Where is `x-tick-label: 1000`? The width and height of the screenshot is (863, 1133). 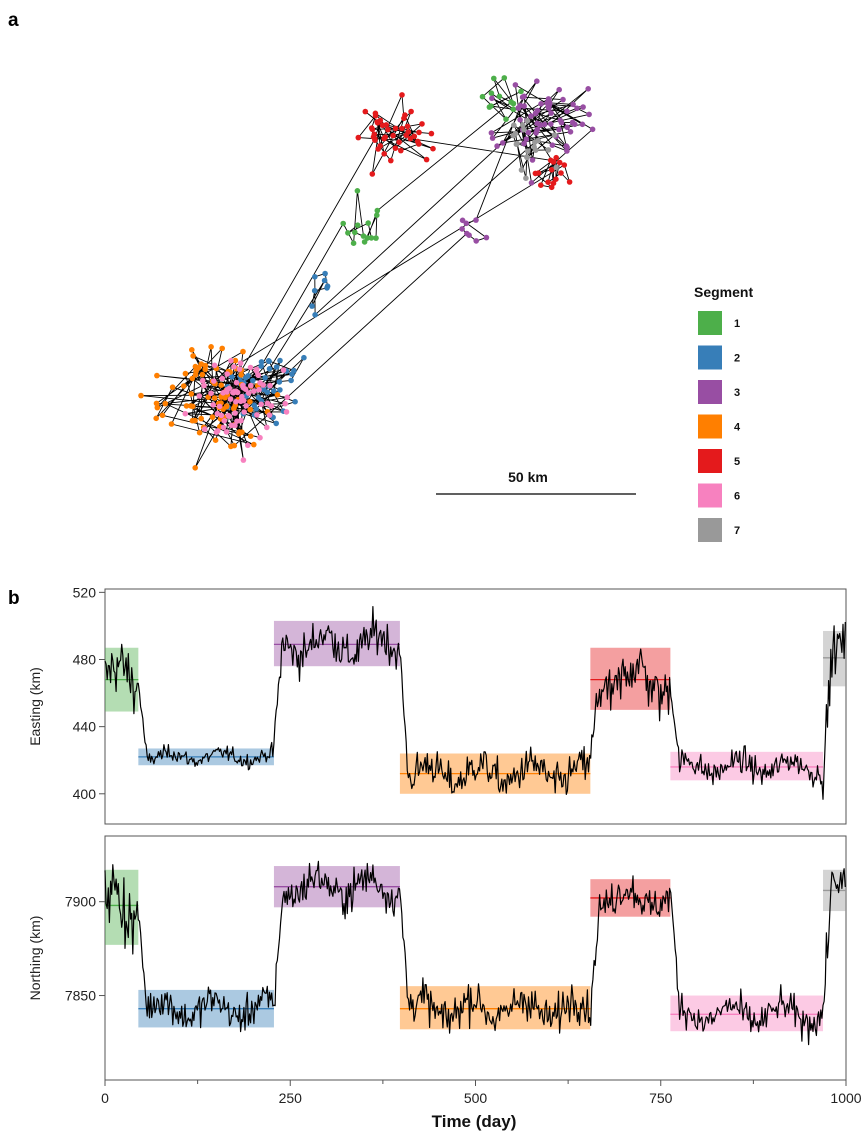
x-tick-label: 1000 is located at coordinates (845, 1098).